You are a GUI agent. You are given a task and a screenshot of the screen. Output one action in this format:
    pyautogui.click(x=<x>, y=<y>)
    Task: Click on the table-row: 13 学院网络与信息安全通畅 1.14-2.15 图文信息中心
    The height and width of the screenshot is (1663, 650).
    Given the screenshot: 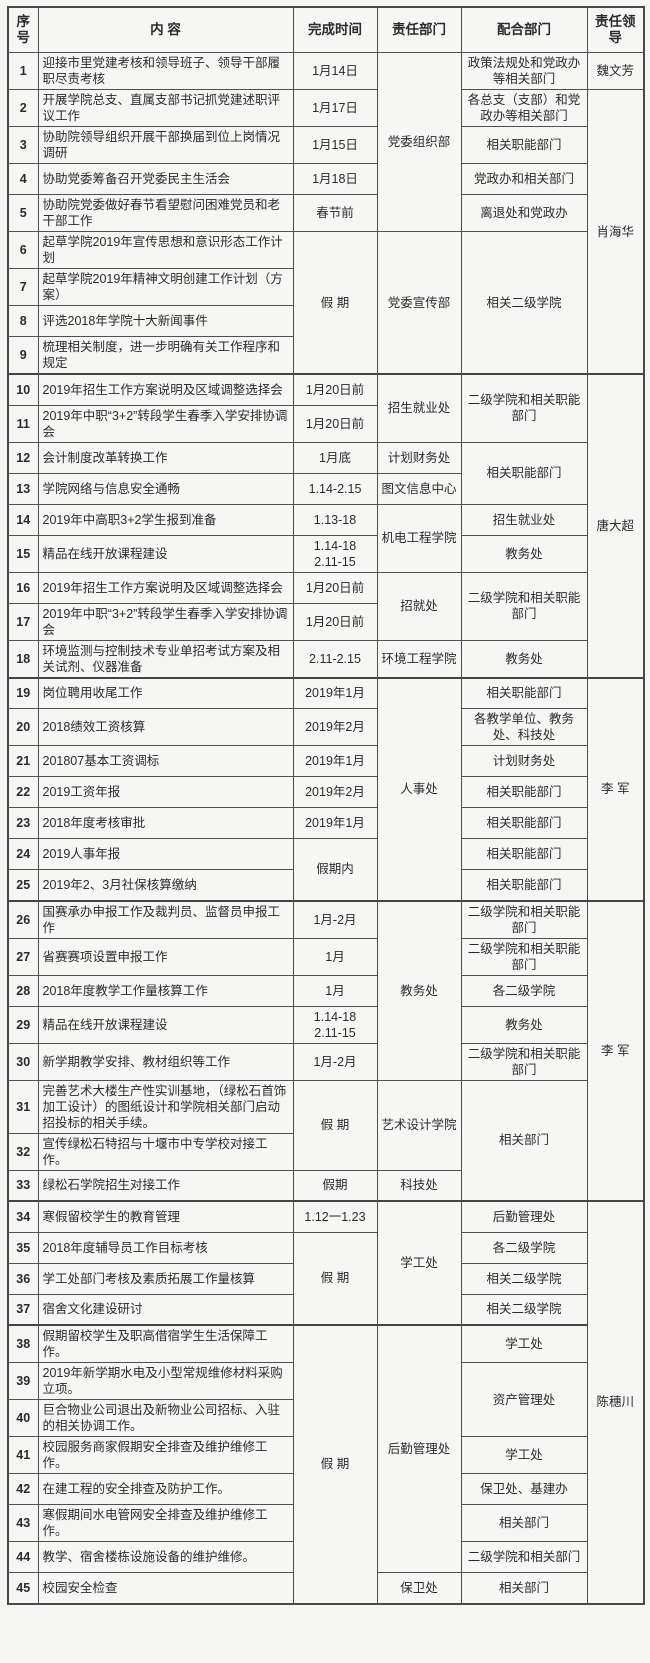 What is the action you would take?
    pyautogui.click(x=325, y=488)
    